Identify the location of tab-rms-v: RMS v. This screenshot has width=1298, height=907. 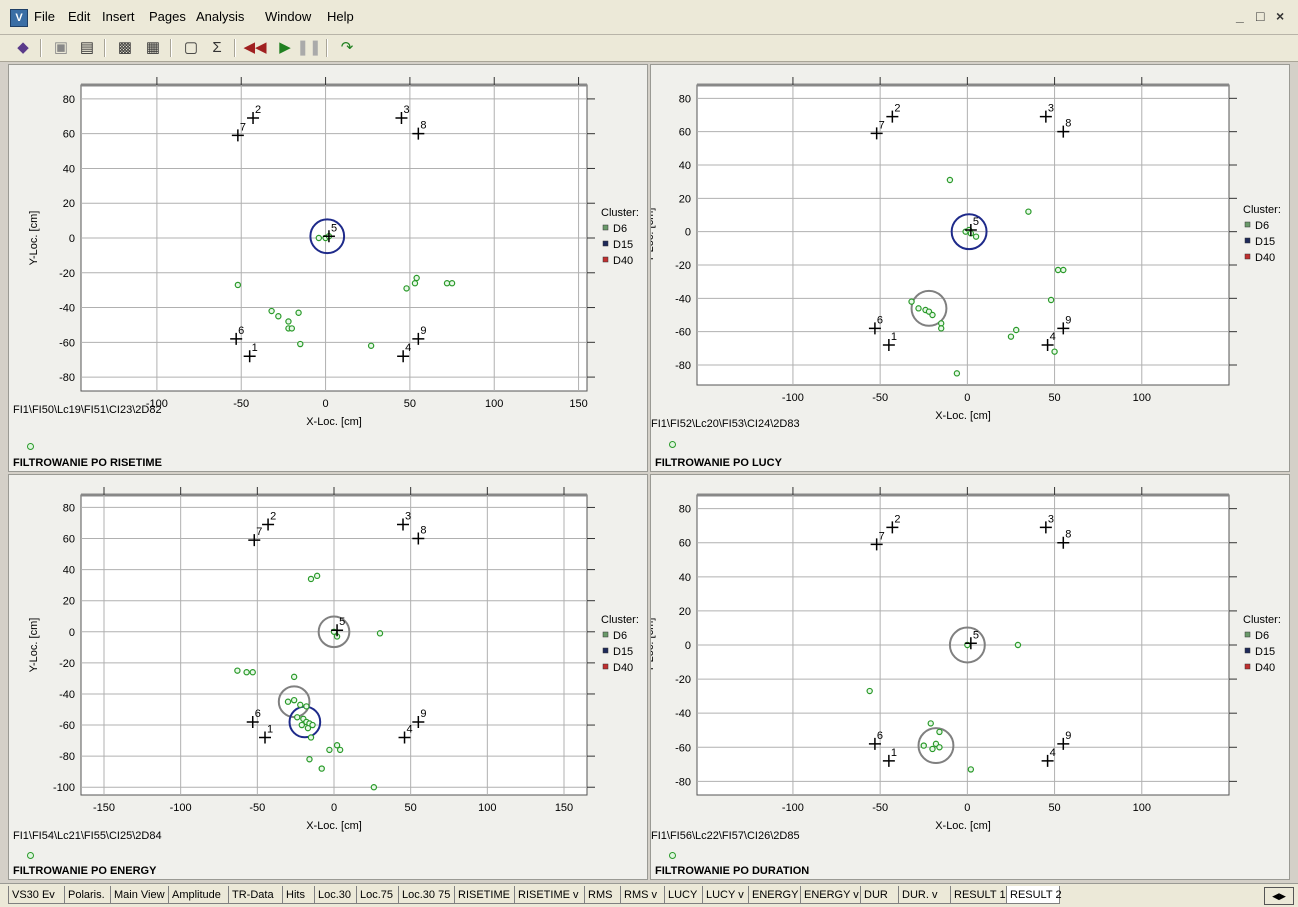
(643, 895).